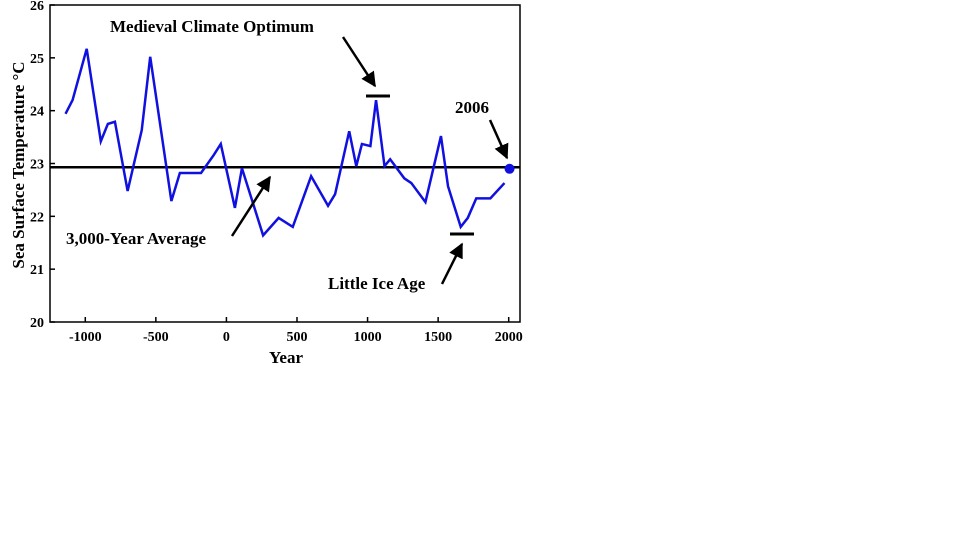 This screenshot has height=540, width=960. Describe the element at coordinates (18, 164) in the screenshot. I see `y-axis-label: Sea Surface Temperature °C` at that location.